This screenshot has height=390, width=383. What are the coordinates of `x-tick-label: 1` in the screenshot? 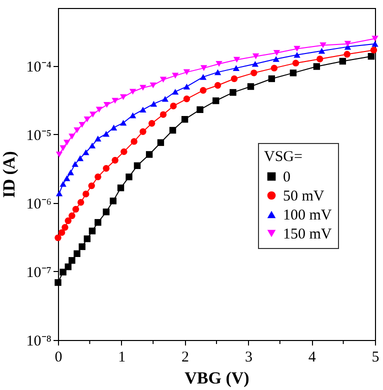 It's located at (122, 358).